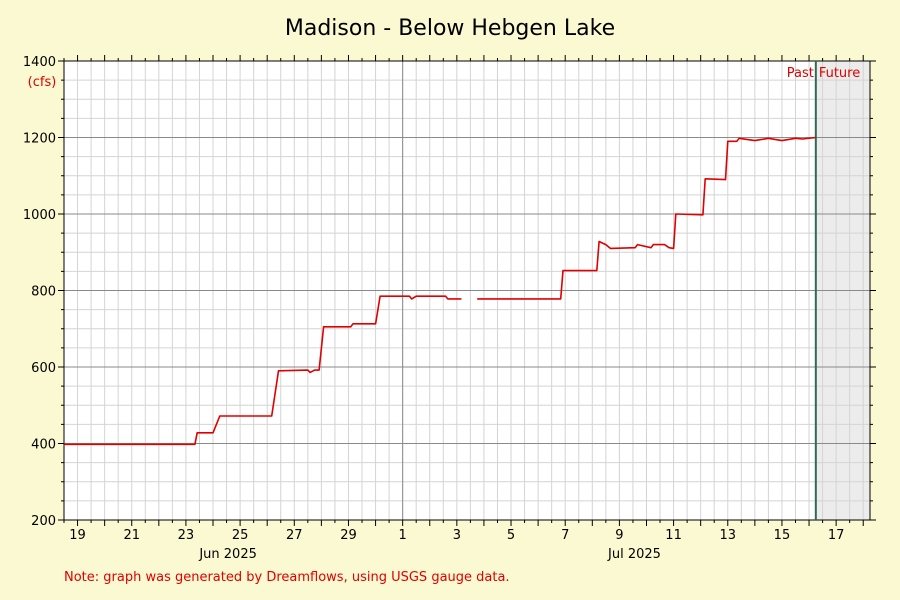 Image resolution: width=900 pixels, height=600 pixels. What do you see at coordinates (42, 82) in the screenshot?
I see `y-axis-unit-label: (cfs)` at bounding box center [42, 82].